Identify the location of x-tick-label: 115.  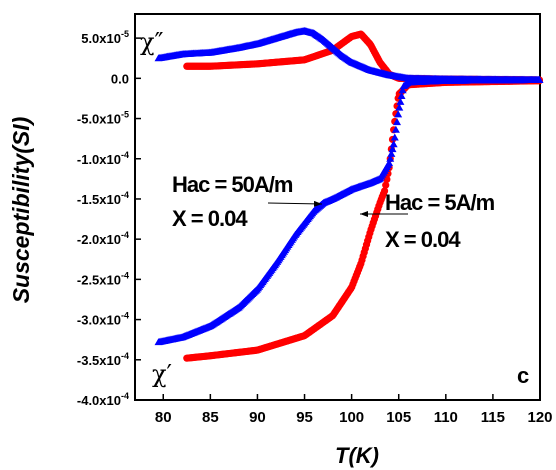
(493, 417).